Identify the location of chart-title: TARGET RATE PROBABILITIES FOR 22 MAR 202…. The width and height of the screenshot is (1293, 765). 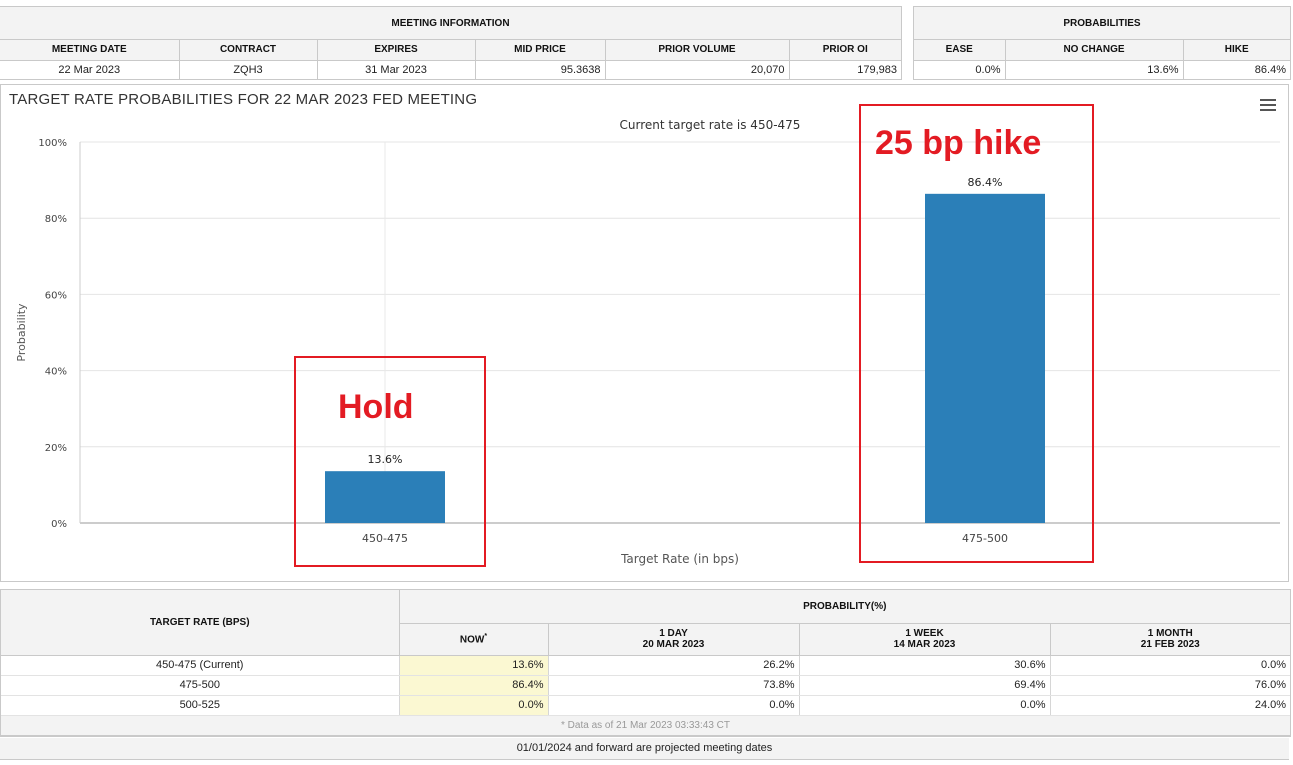
(243, 99).